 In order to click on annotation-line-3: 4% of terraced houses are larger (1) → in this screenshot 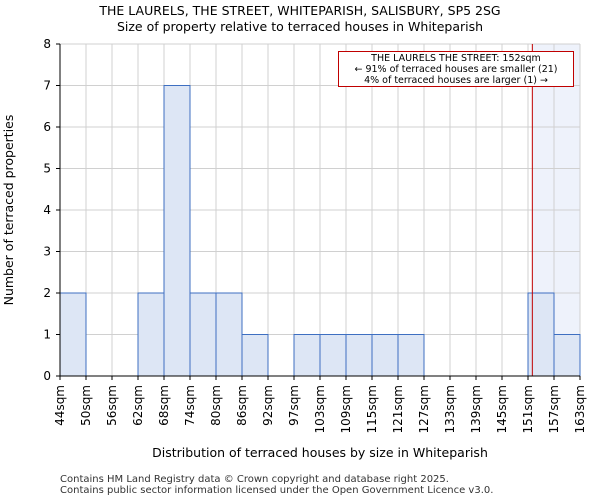, I will do `click(456, 80)`.